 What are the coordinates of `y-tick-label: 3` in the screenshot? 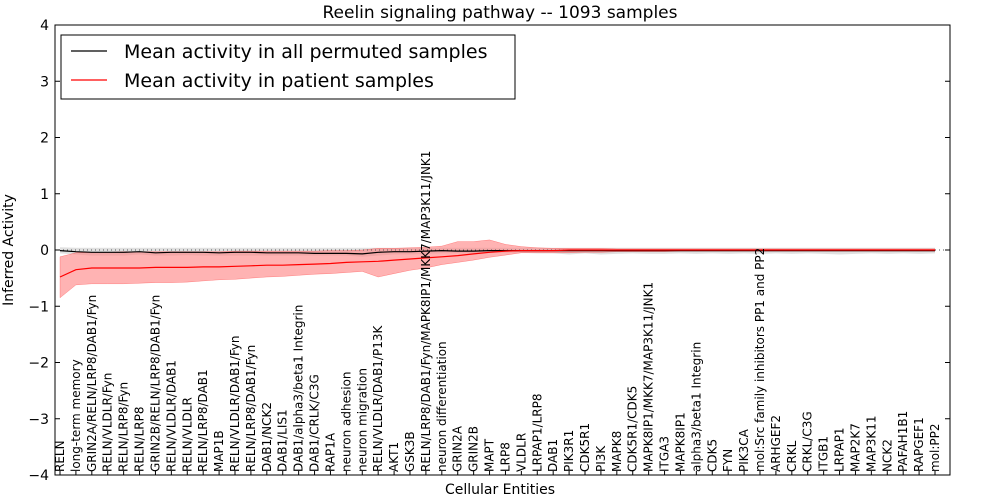 It's located at (44, 82).